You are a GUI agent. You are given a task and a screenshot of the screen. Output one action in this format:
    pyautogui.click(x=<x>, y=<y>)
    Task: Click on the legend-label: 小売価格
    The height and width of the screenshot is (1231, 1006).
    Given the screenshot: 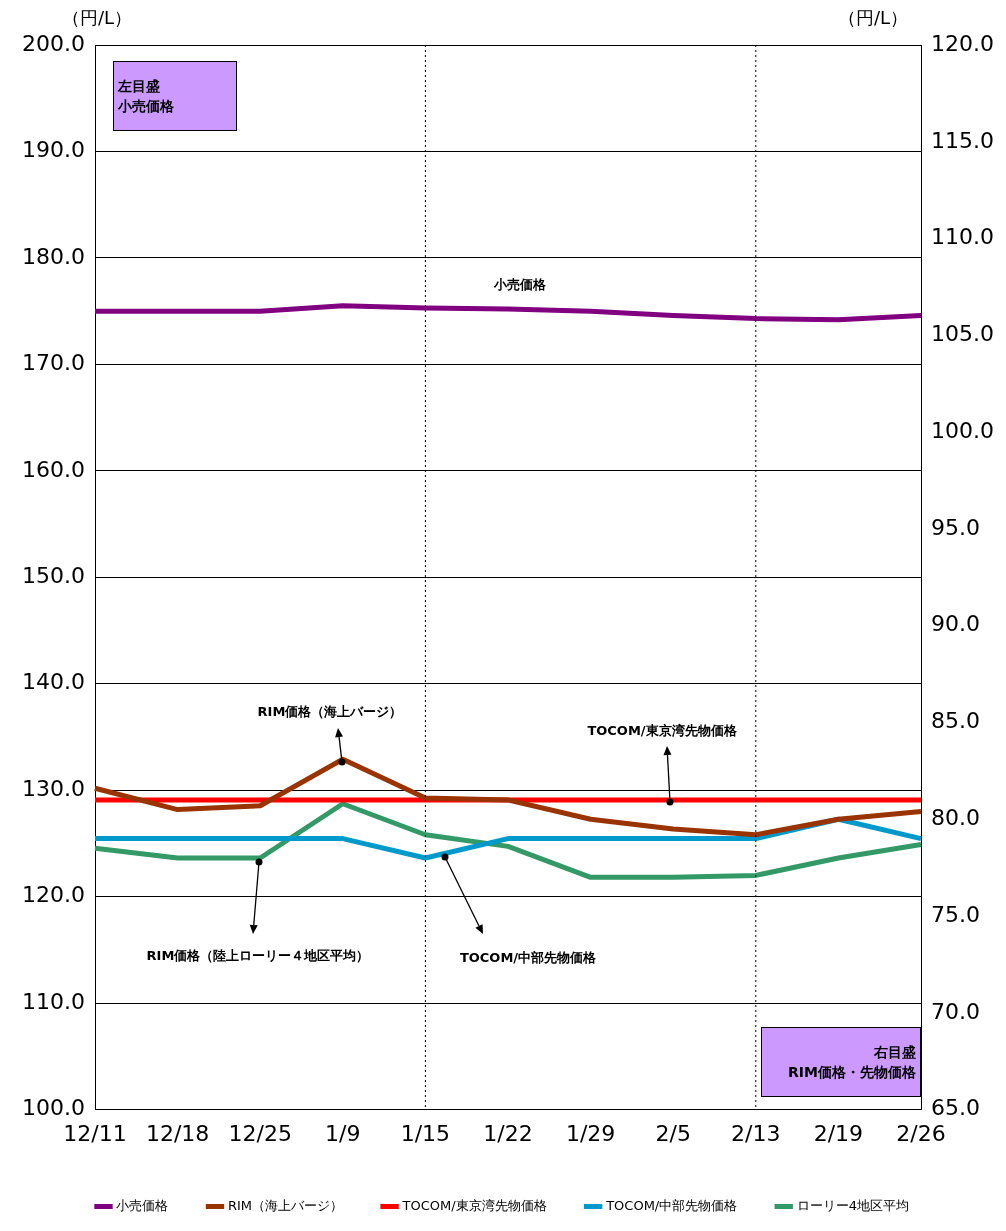 What is the action you would take?
    pyautogui.click(x=142, y=1205)
    